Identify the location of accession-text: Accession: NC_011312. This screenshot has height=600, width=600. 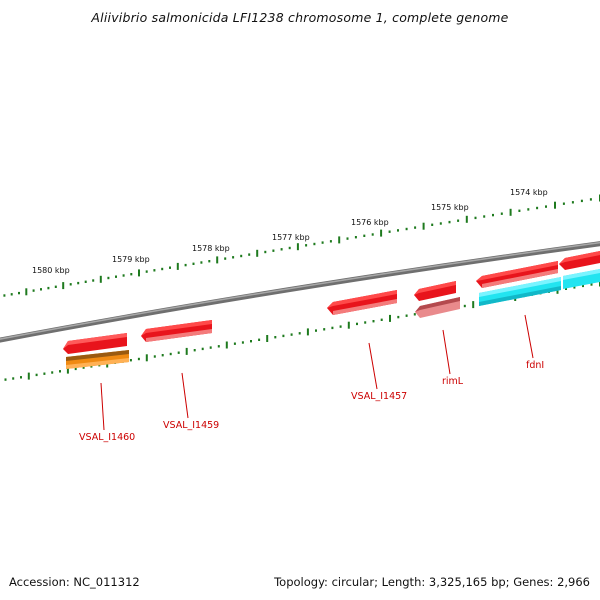
(74, 582).